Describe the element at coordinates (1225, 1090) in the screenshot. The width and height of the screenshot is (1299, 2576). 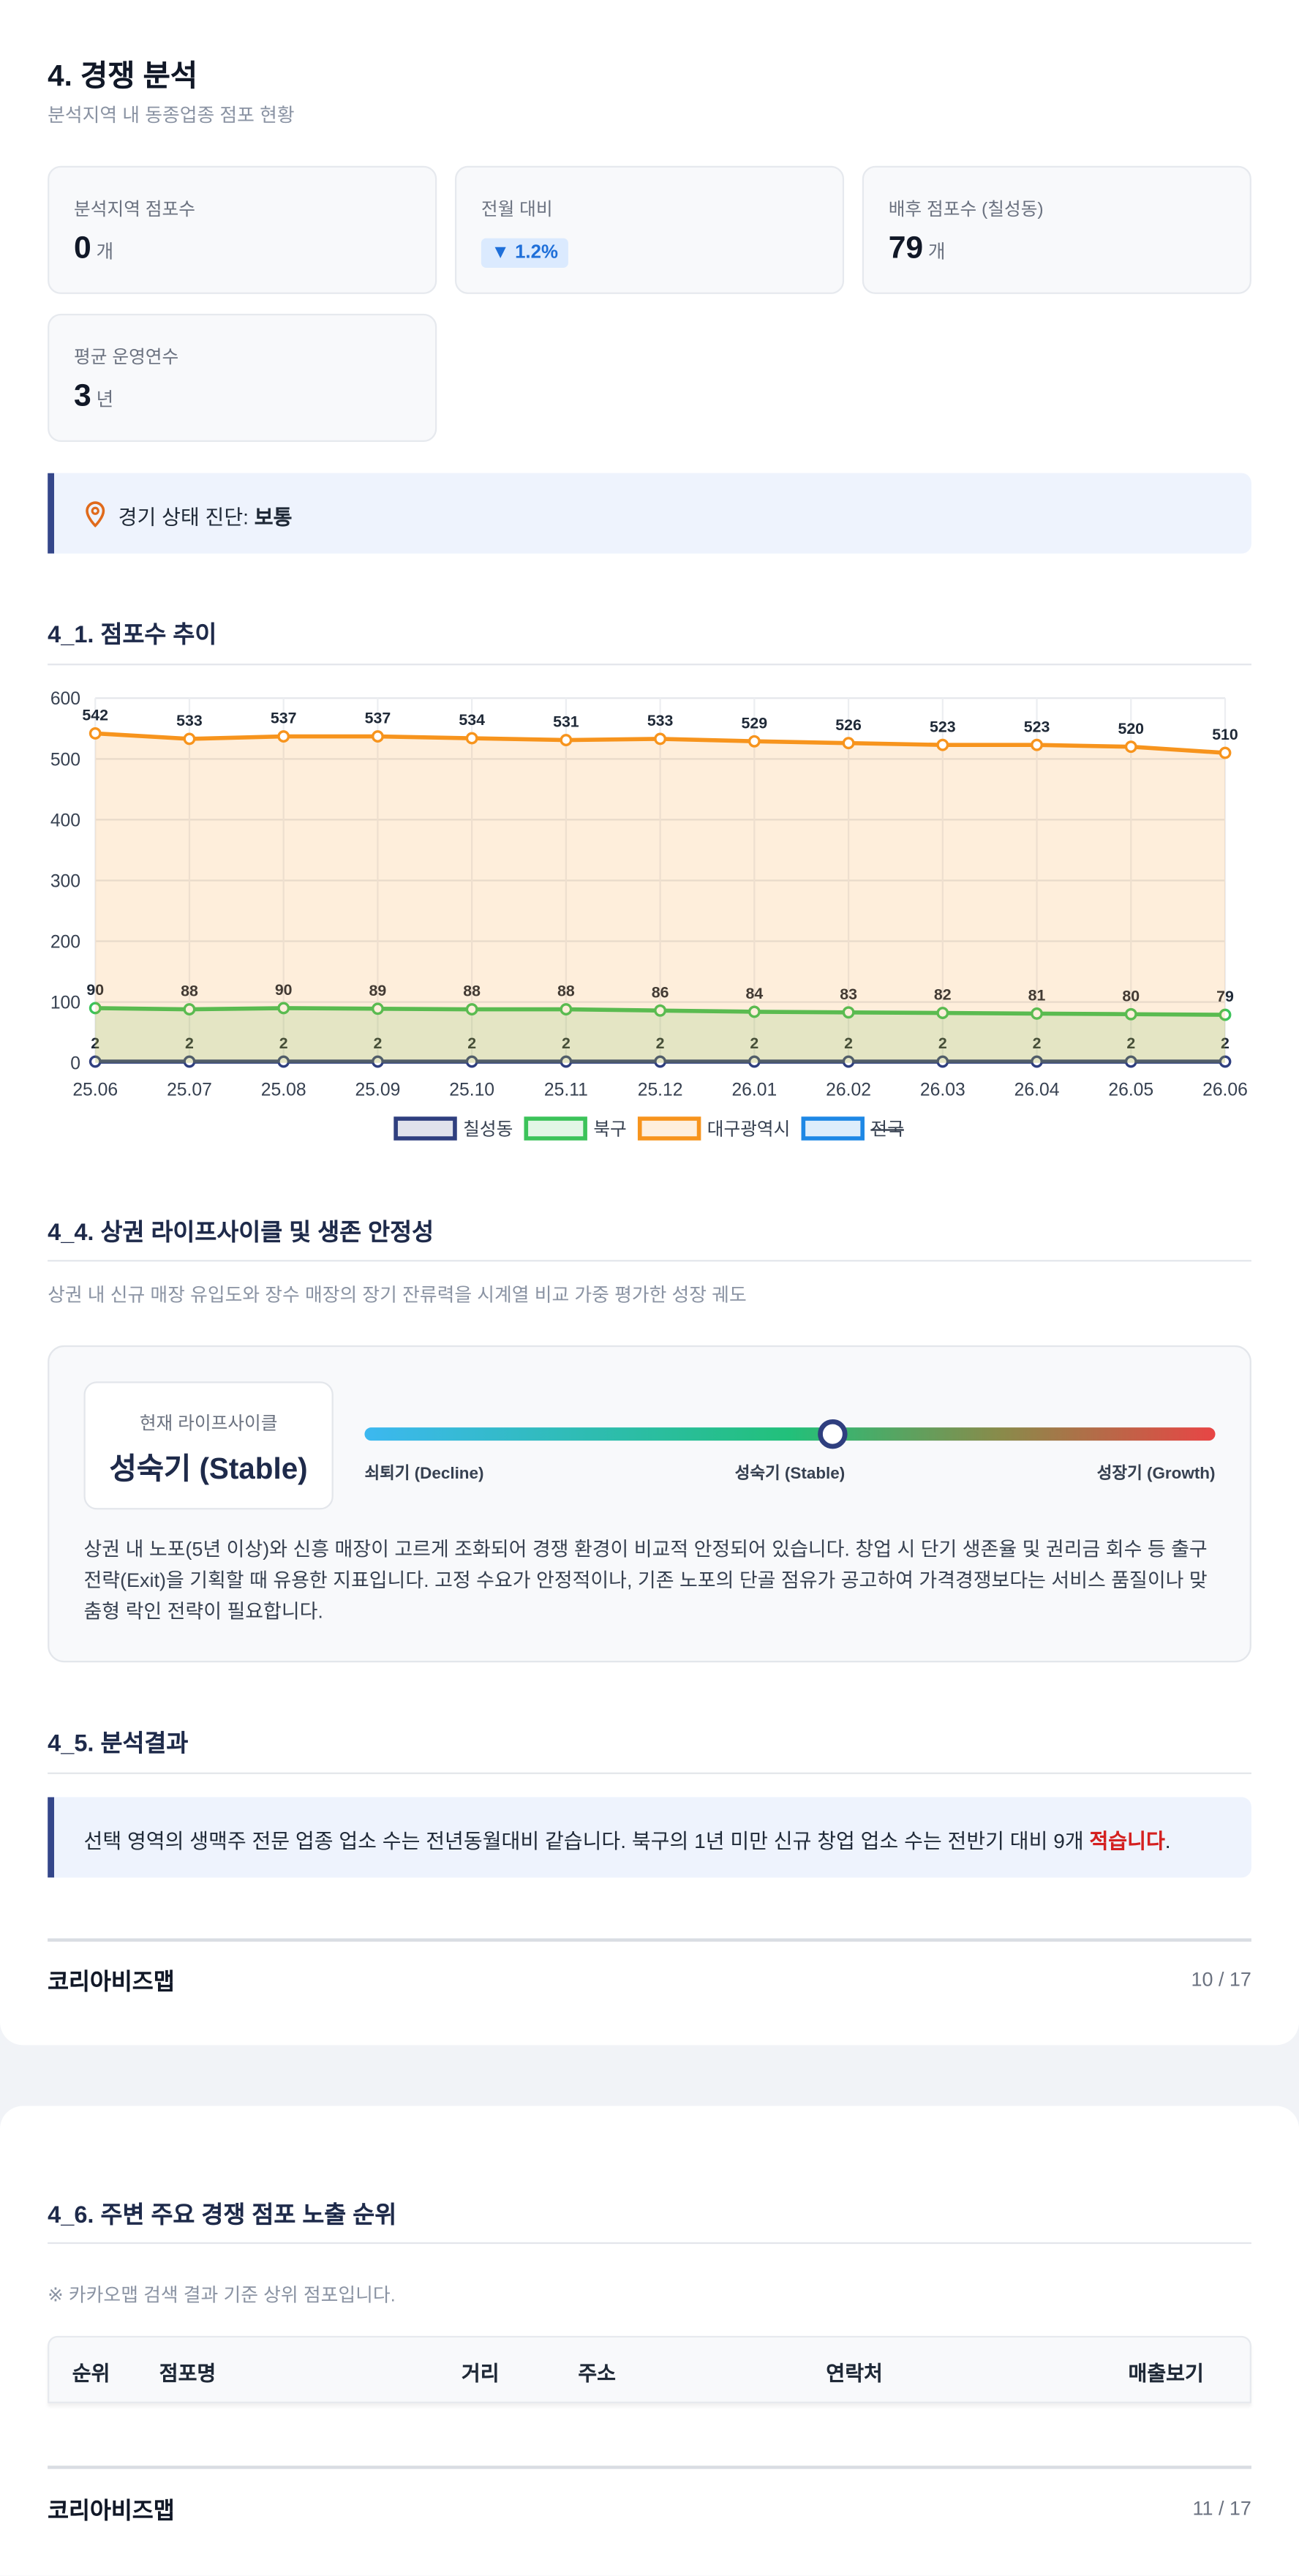
I see `x-tick-label: 26.06` at that location.